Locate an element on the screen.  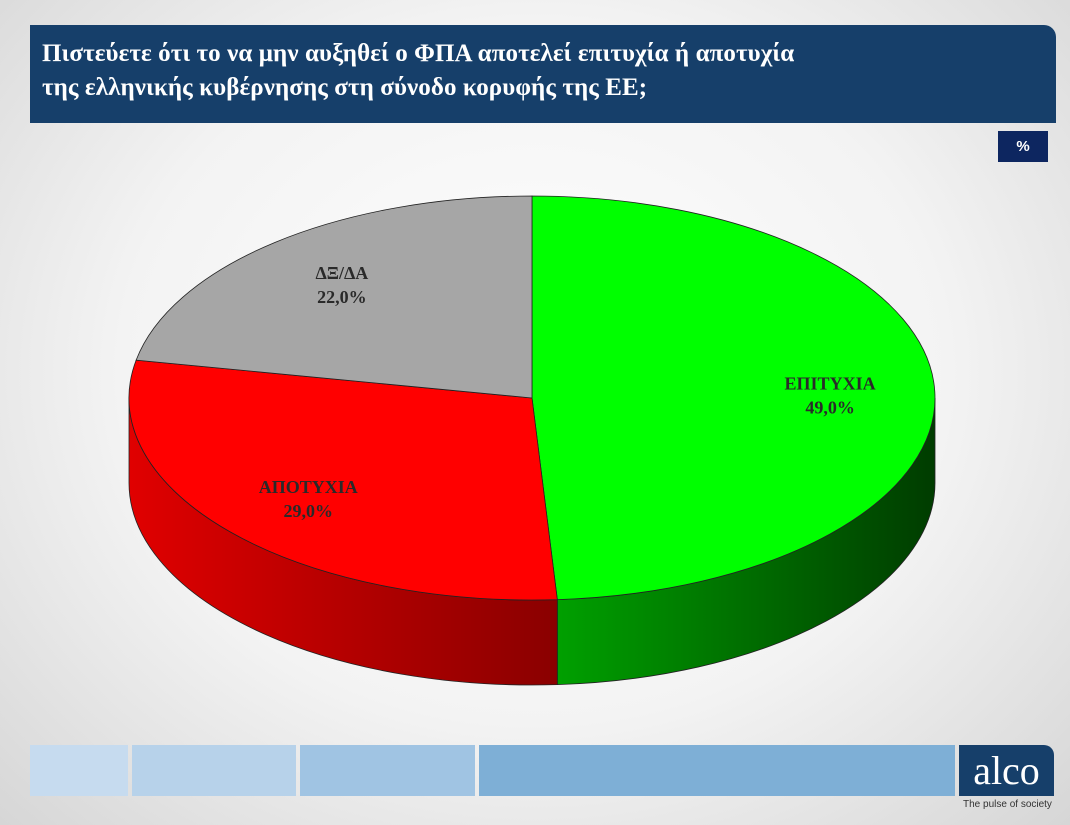
alco-logo: alco is located at coordinates (1006, 770).